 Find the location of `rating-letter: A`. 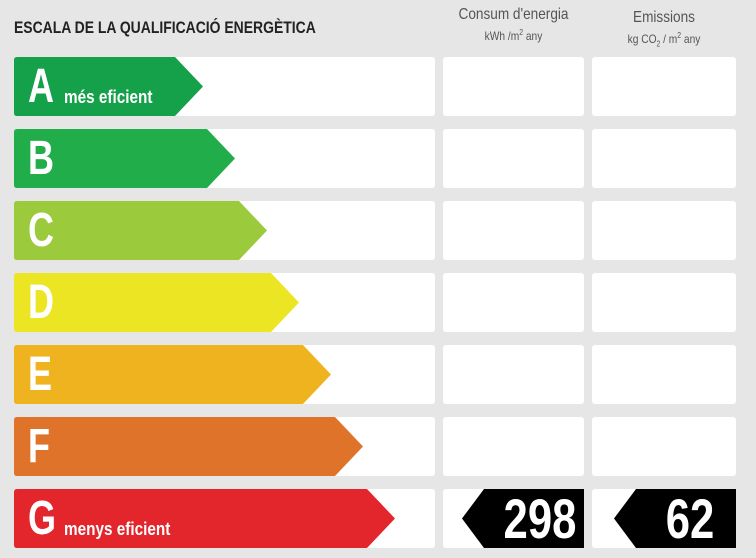

rating-letter: A is located at coordinates (41, 86).